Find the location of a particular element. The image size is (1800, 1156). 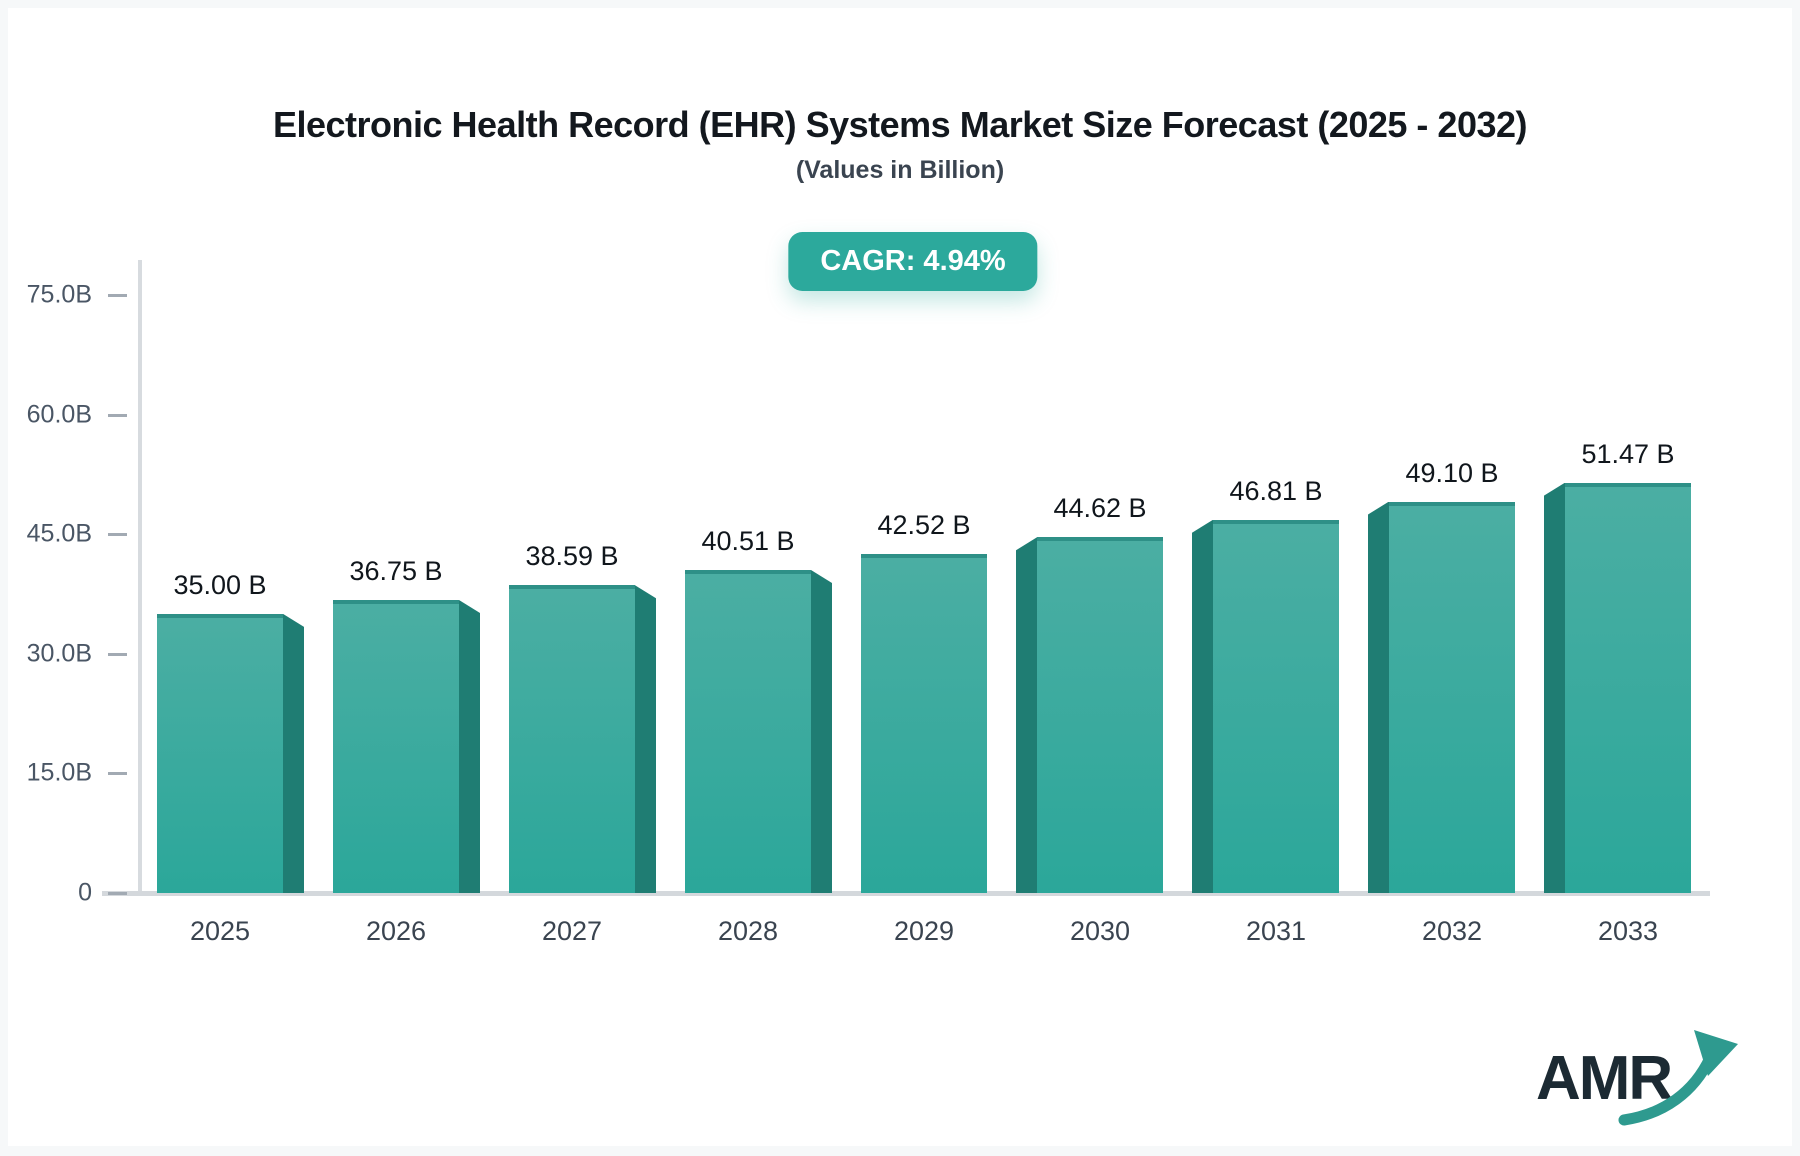

bar-value-label: 40.51 B is located at coordinates (748, 541).